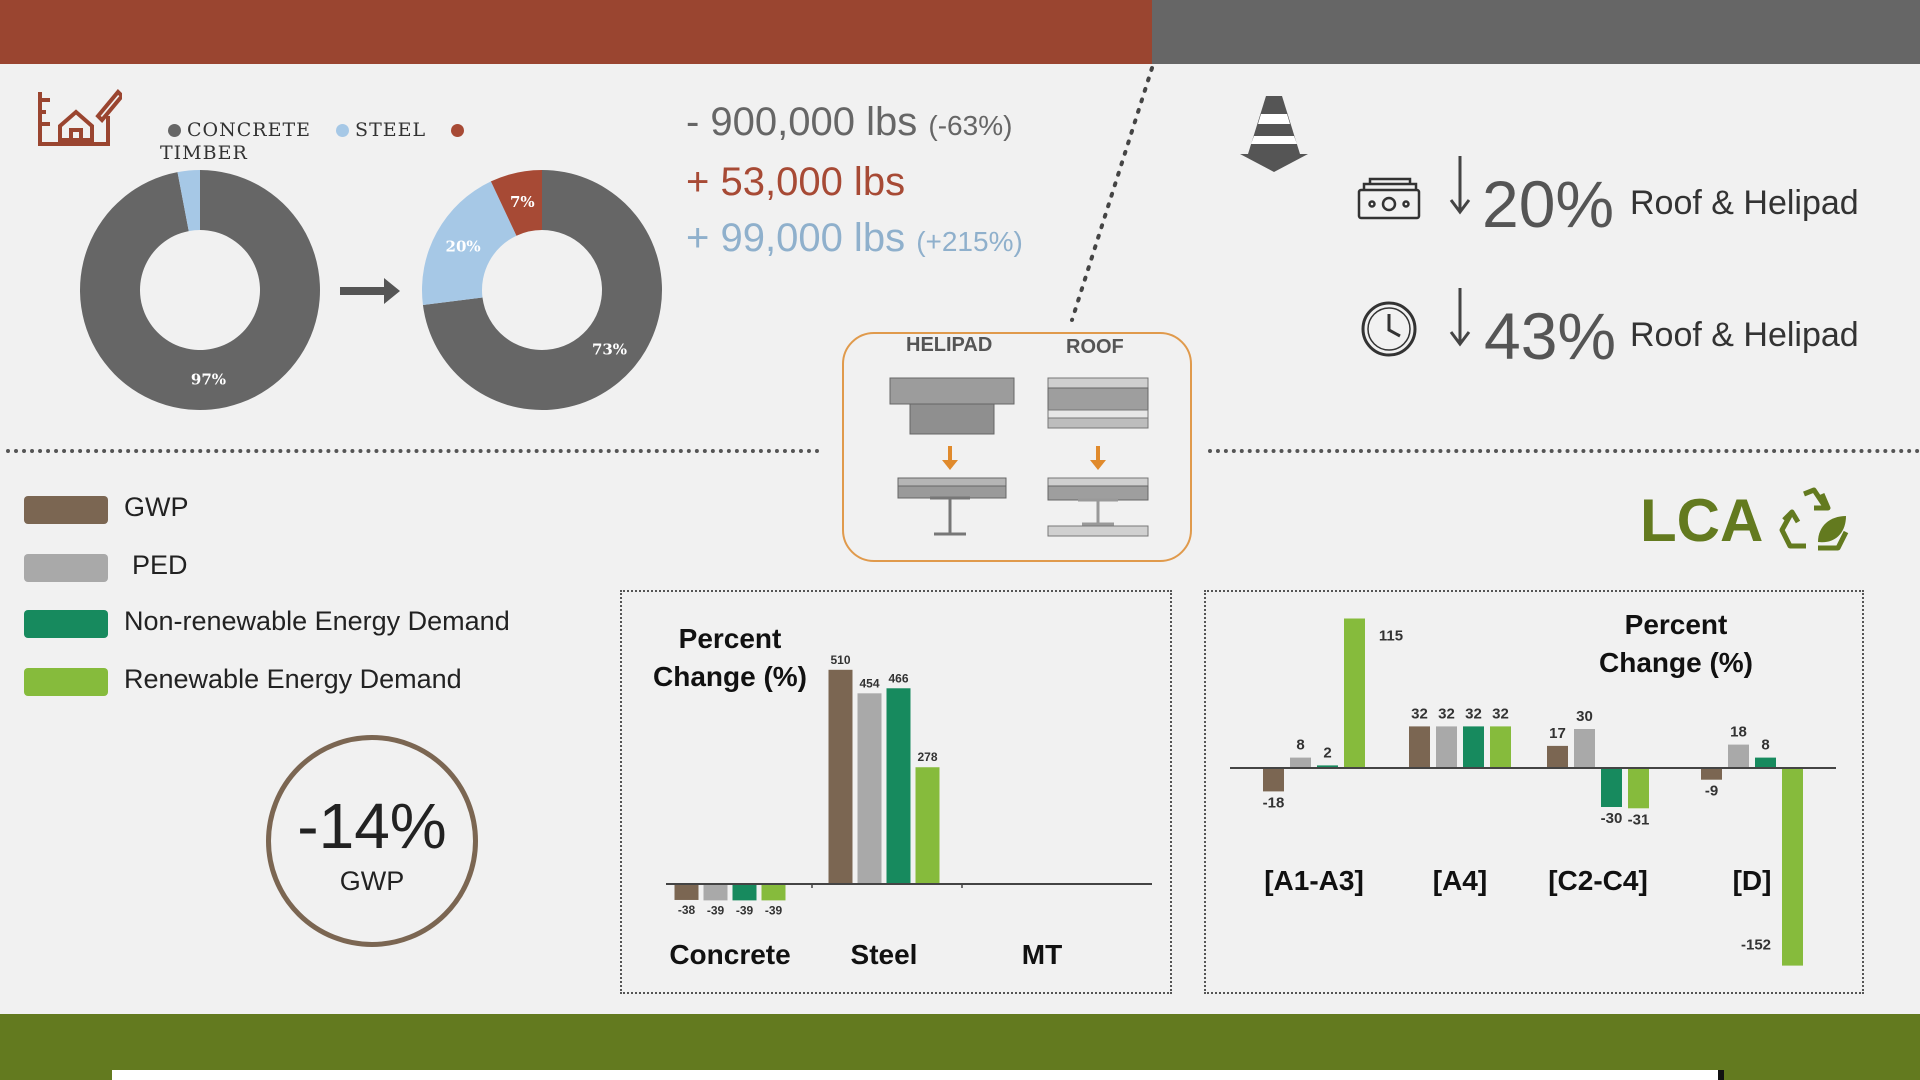 Image resolution: width=1920 pixels, height=1080 pixels. I want to click on bar-label-stage0-2: 2, so click(1327, 752).